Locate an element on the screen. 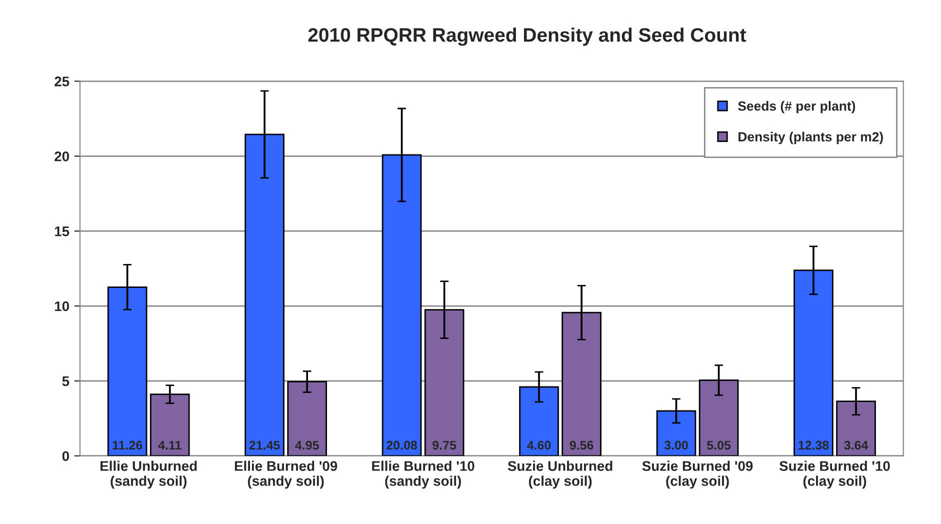 The image size is (941, 524). data-label: 4.95 is located at coordinates (307, 445).